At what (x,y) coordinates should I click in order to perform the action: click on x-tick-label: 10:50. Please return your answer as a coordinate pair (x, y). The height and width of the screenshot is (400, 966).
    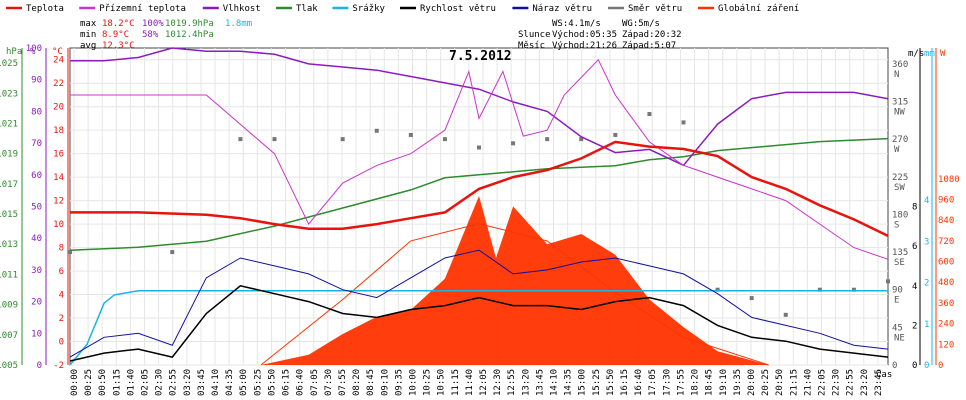
    Looking at the image, I should click on (442, 382).